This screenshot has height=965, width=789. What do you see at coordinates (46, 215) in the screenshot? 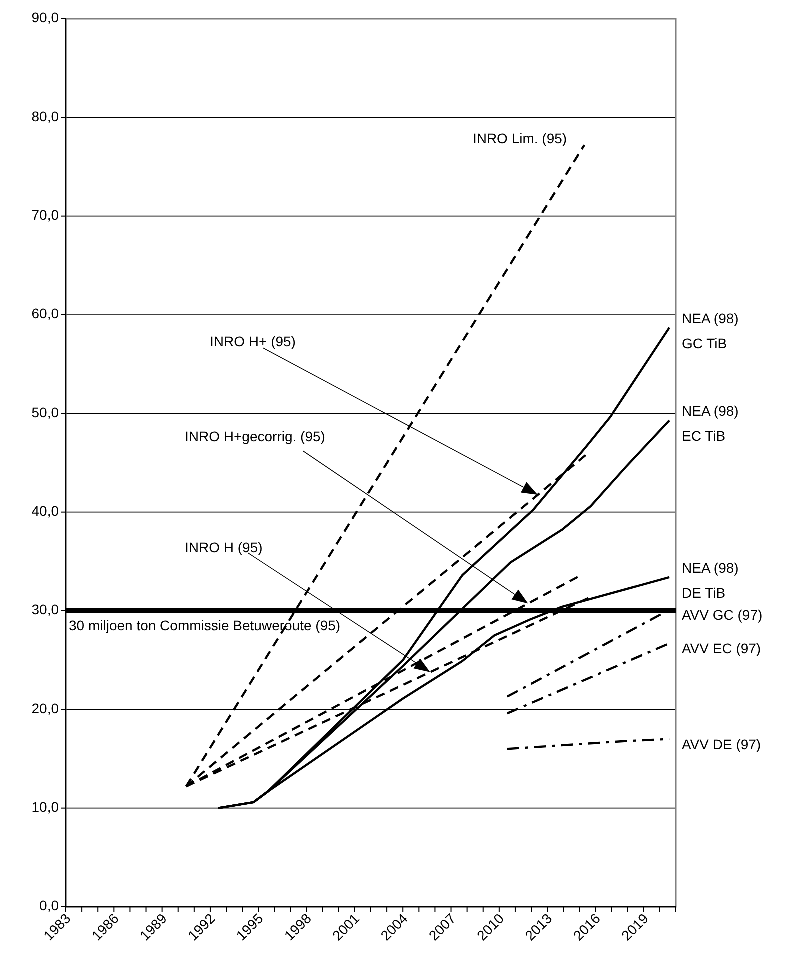
I see `y-tick-label: 70,0` at bounding box center [46, 215].